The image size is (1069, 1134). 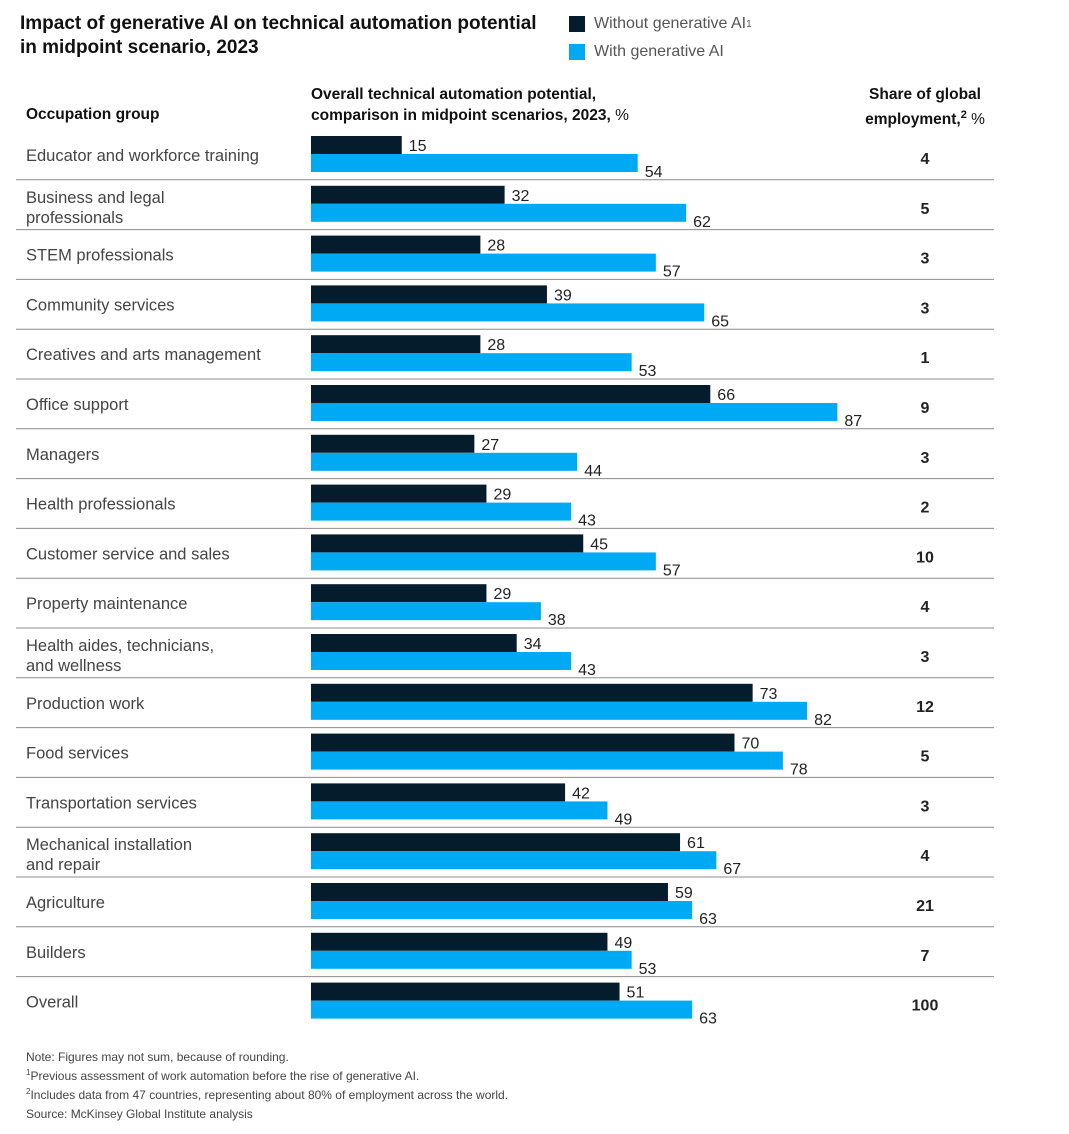 I want to click on data-label: 57, so click(x=672, y=272).